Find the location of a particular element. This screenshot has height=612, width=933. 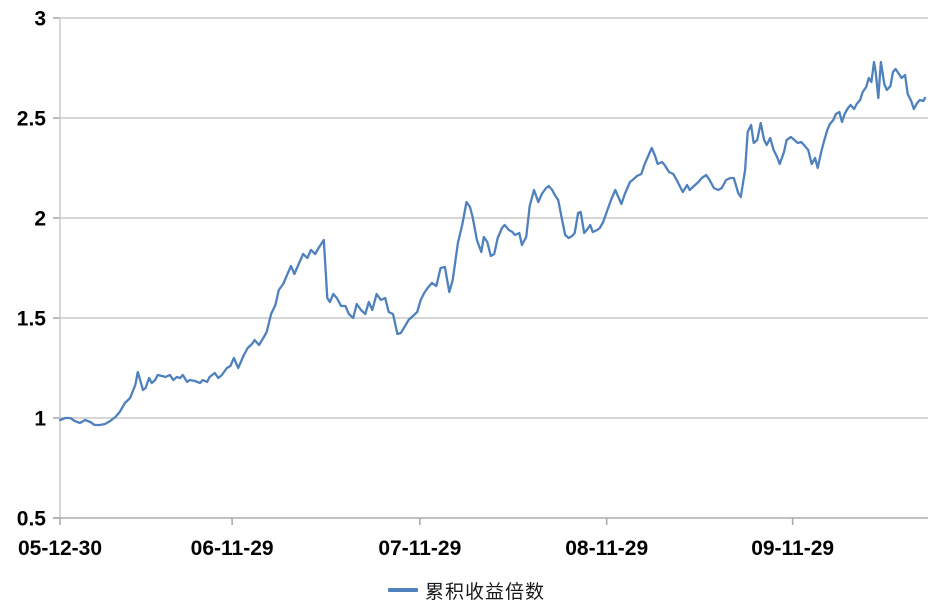

y-tick-label: 3 is located at coordinates (40, 19).